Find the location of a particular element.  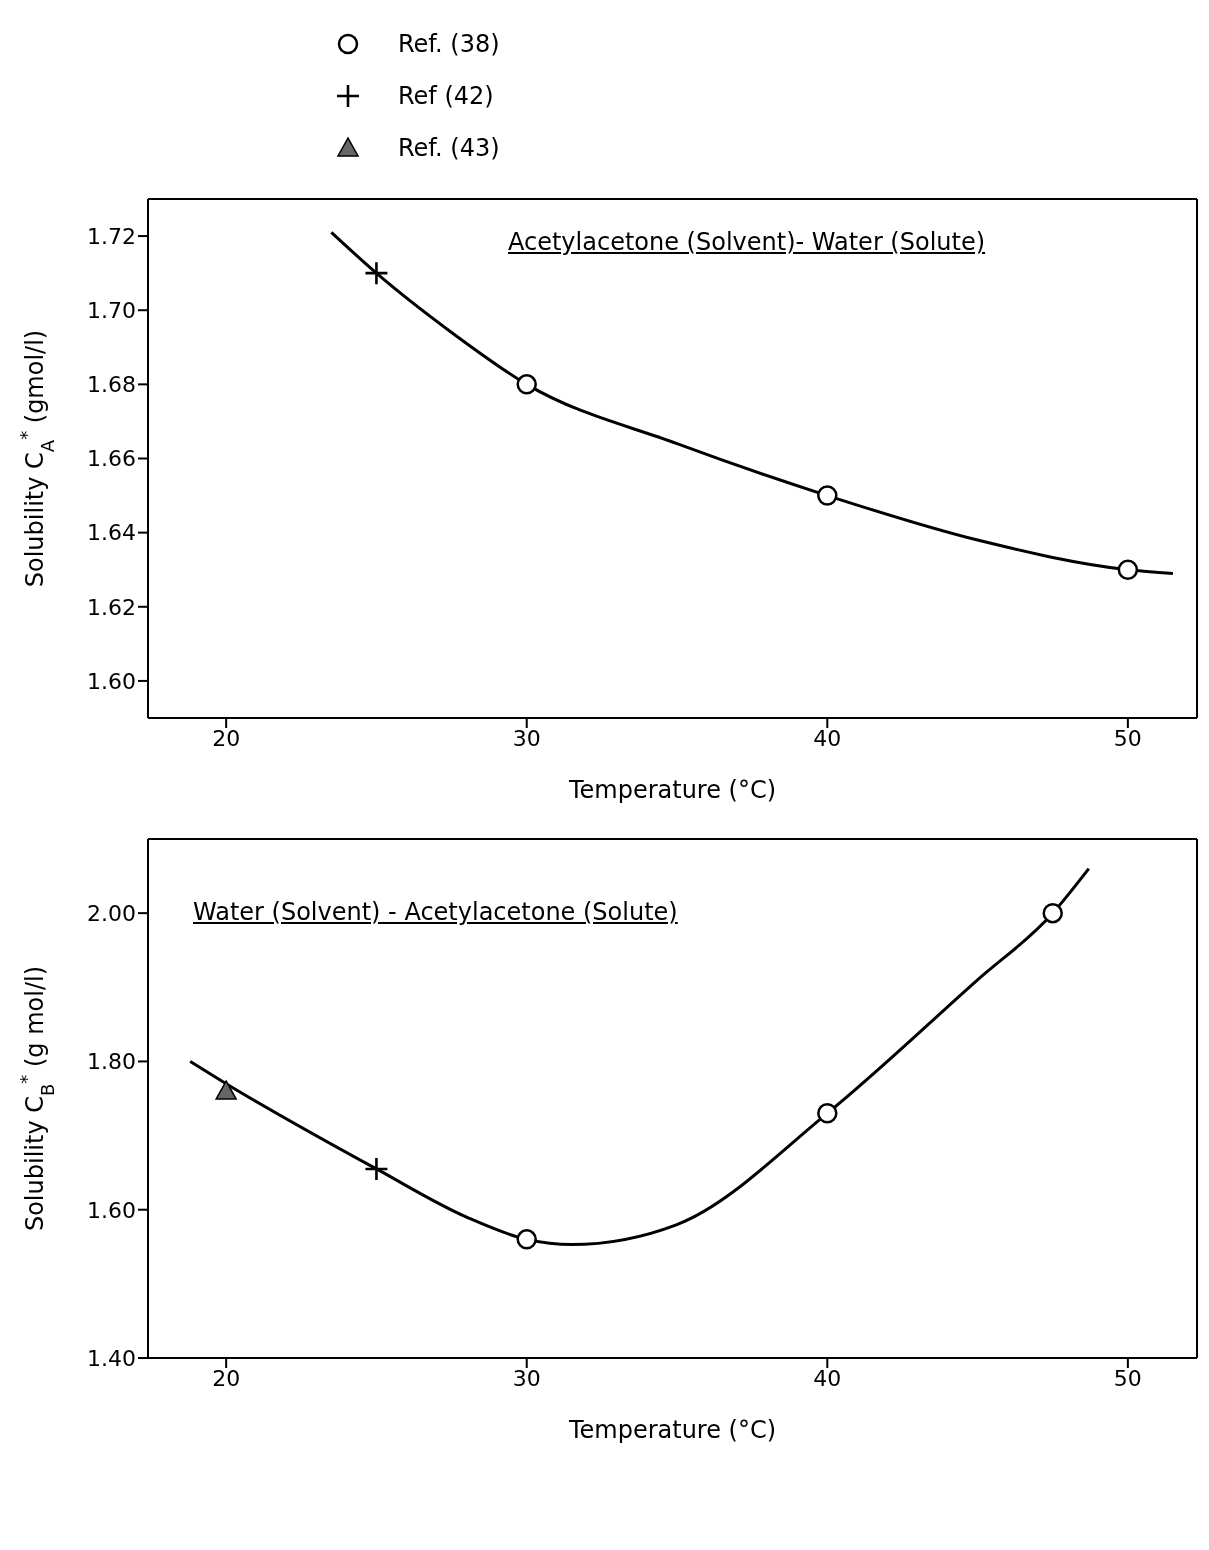

legend-label: Ref. (43) is located at coordinates (449, 148).